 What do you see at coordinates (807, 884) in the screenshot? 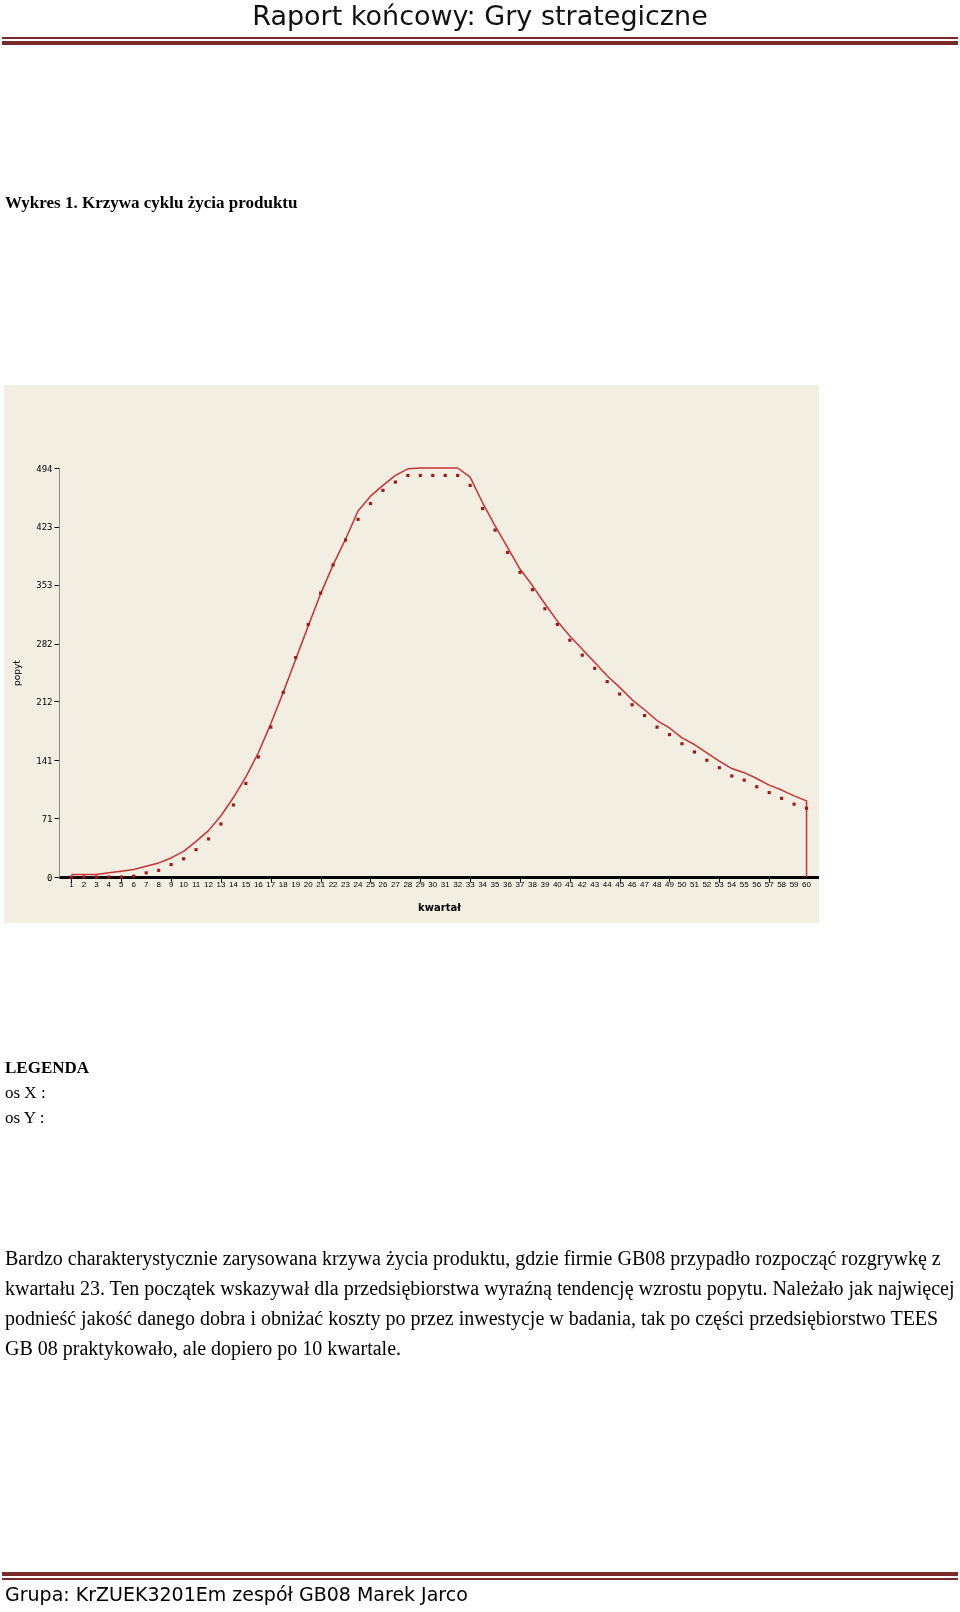
I see `x-tick-label: 60` at bounding box center [807, 884].